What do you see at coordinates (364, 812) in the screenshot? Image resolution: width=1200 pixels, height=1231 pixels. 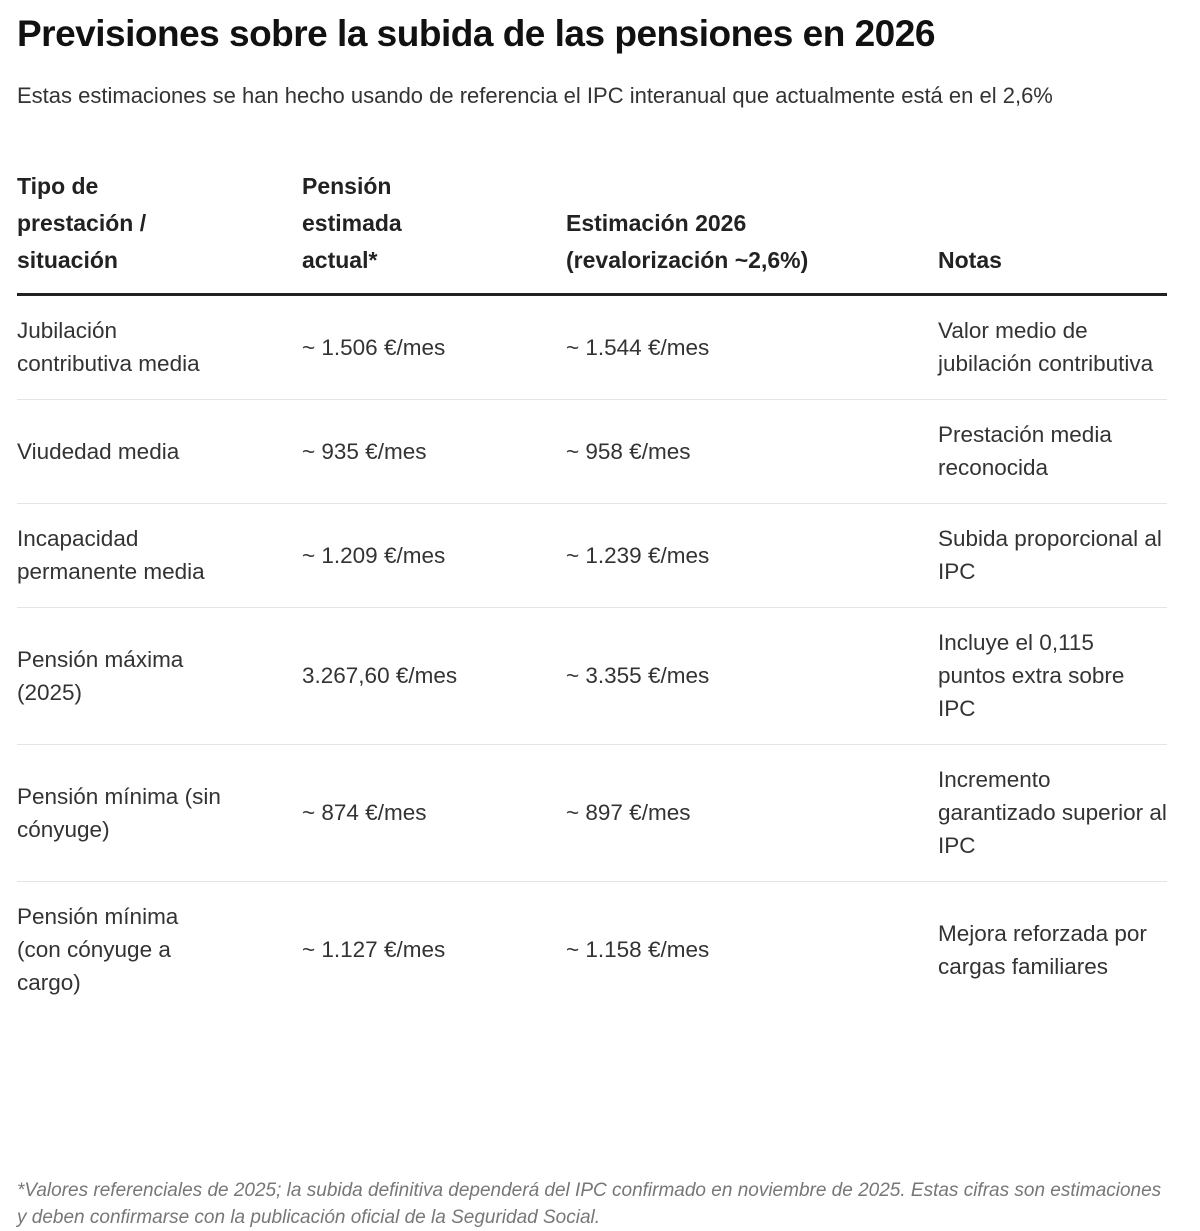 I see `cell-text: ~ 874 €/mes` at bounding box center [364, 812].